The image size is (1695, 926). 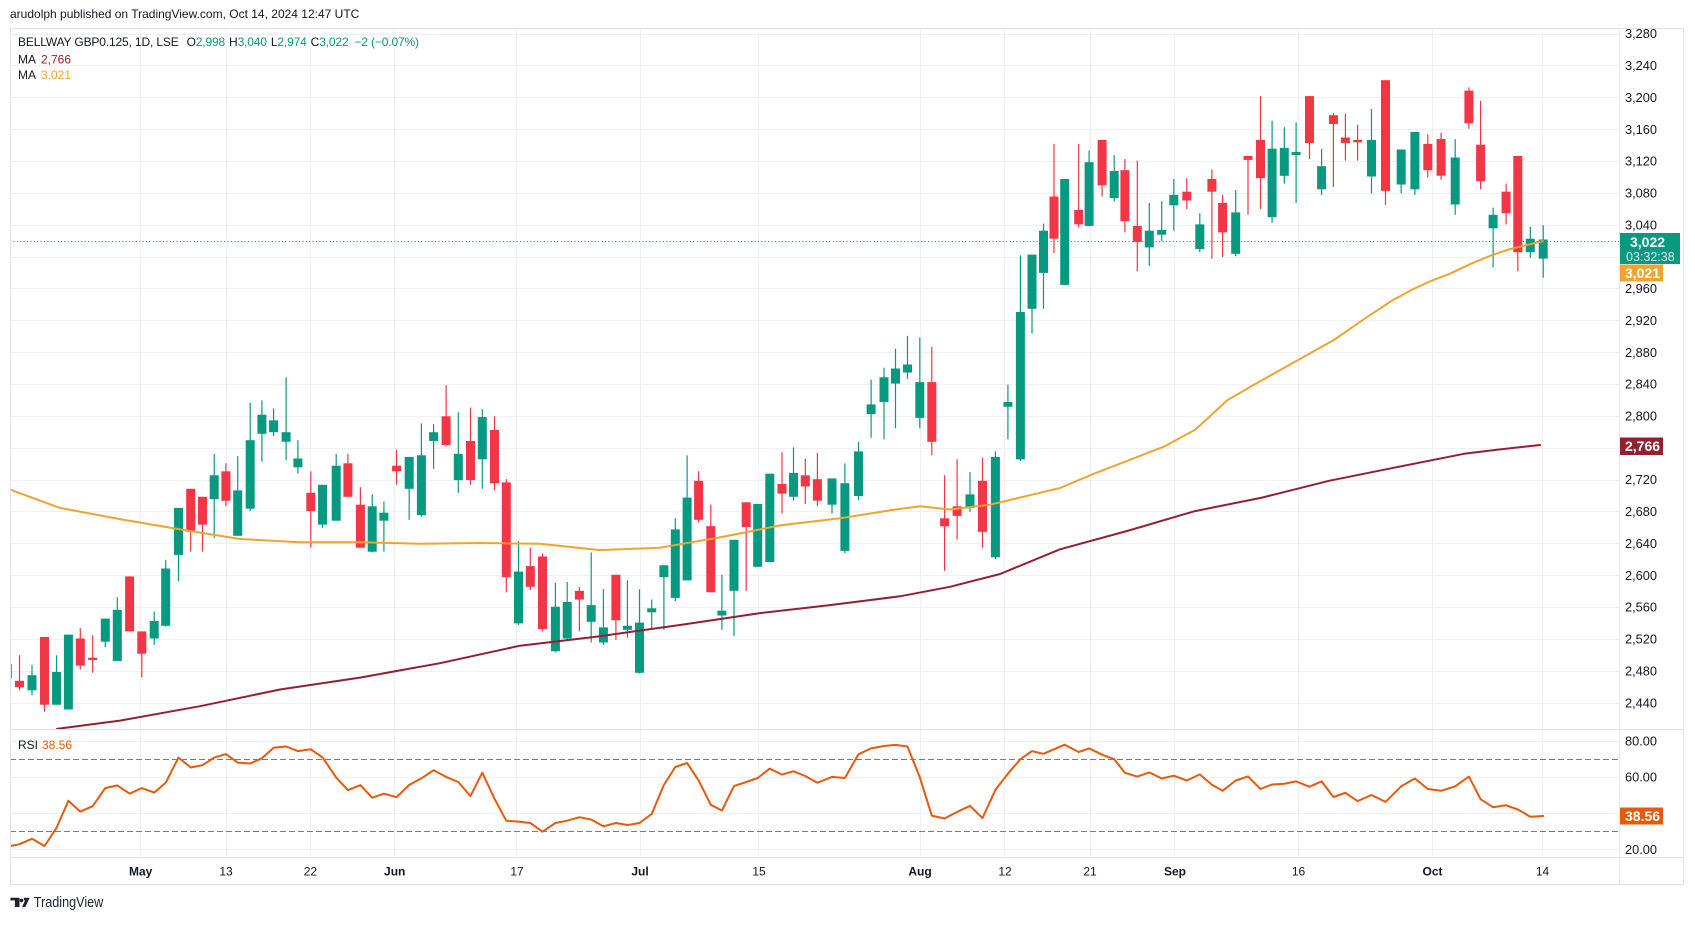 I want to click on svg-text: Aug, so click(x=919, y=872).